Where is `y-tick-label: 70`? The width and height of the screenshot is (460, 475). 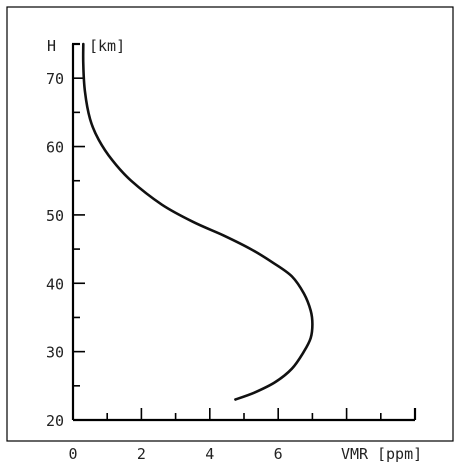
y-tick-label: 70 is located at coordinates (55, 79).